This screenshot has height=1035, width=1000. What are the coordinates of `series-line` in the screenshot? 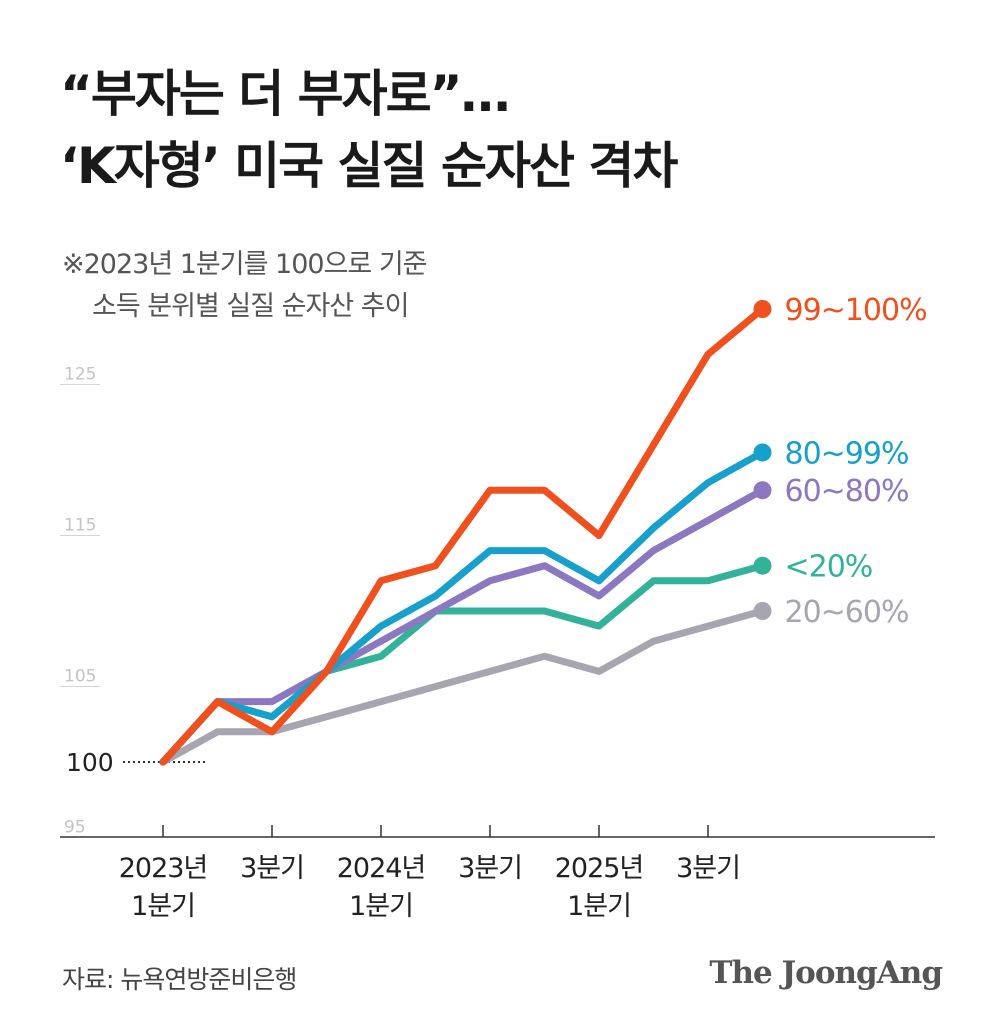 It's located at (462, 686).